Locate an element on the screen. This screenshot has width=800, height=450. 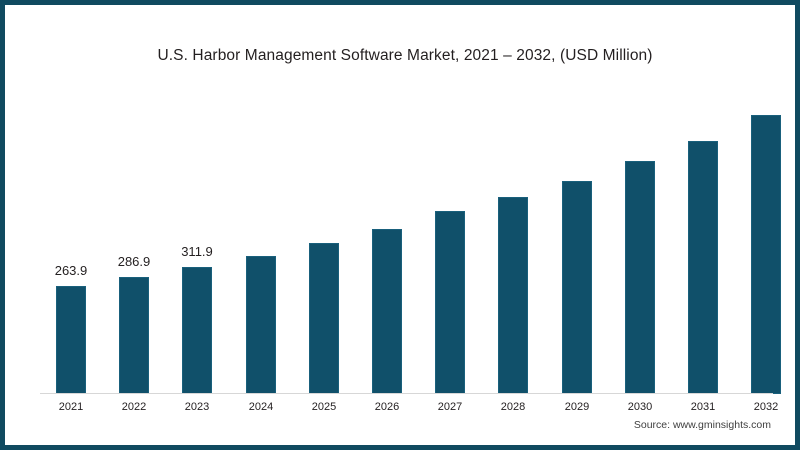
bar-2028 is located at coordinates (513, 295).